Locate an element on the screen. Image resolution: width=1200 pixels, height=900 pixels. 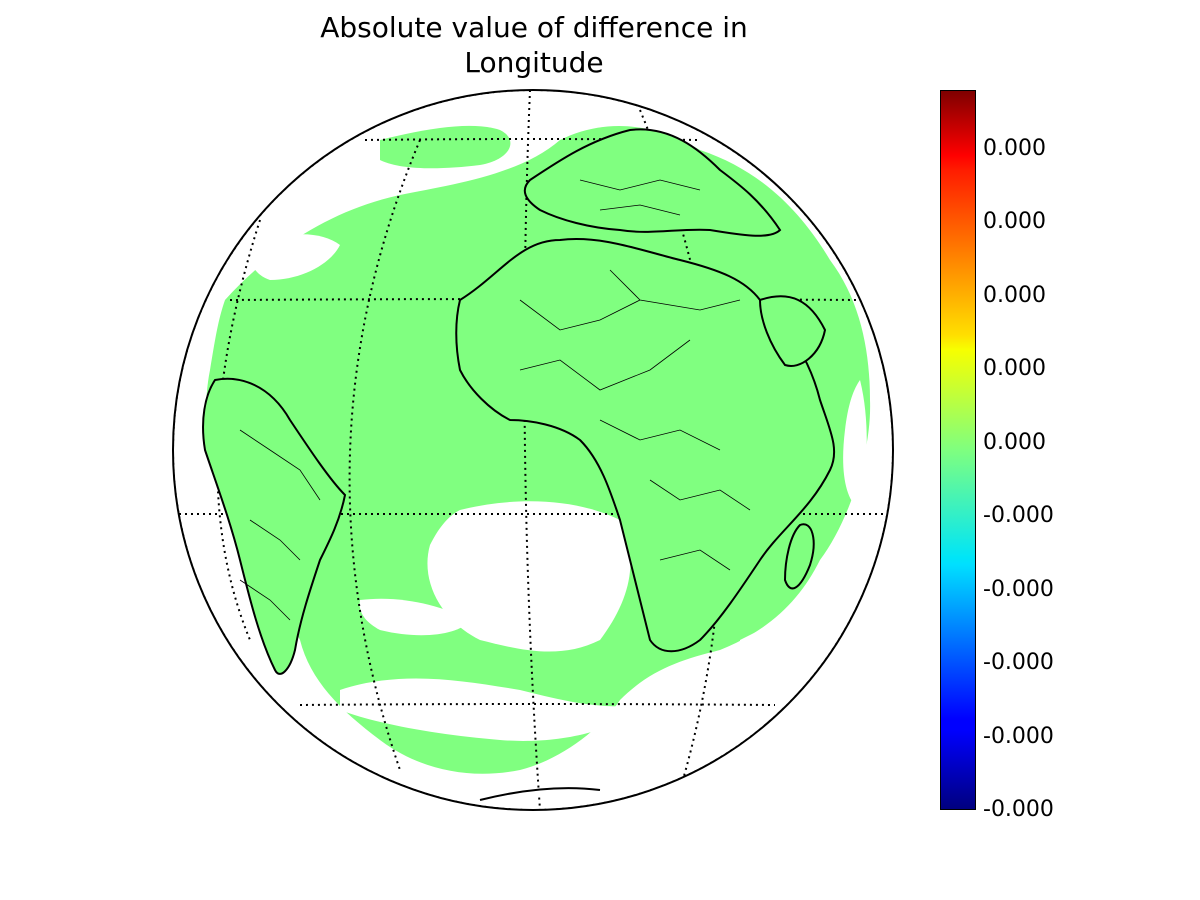
colorbar-gradient is located at coordinates (958, 450).